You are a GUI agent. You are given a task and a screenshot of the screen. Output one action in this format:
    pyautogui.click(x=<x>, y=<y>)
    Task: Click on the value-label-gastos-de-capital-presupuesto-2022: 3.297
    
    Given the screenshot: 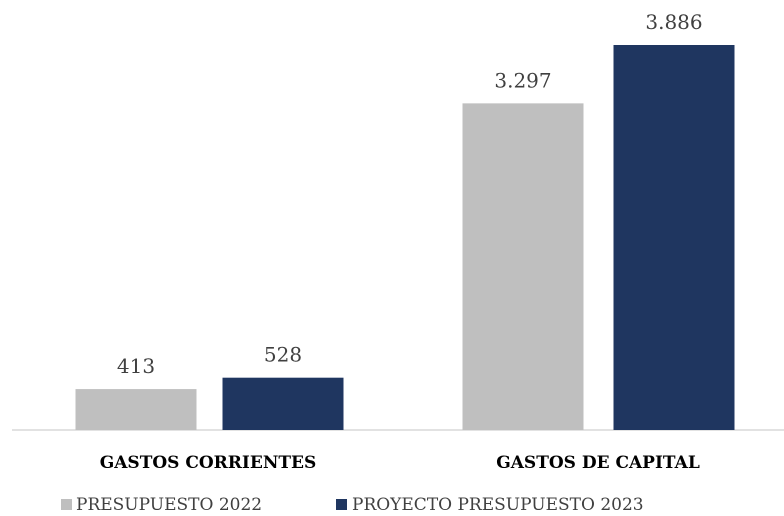 What is the action you would take?
    pyautogui.click(x=522, y=80)
    